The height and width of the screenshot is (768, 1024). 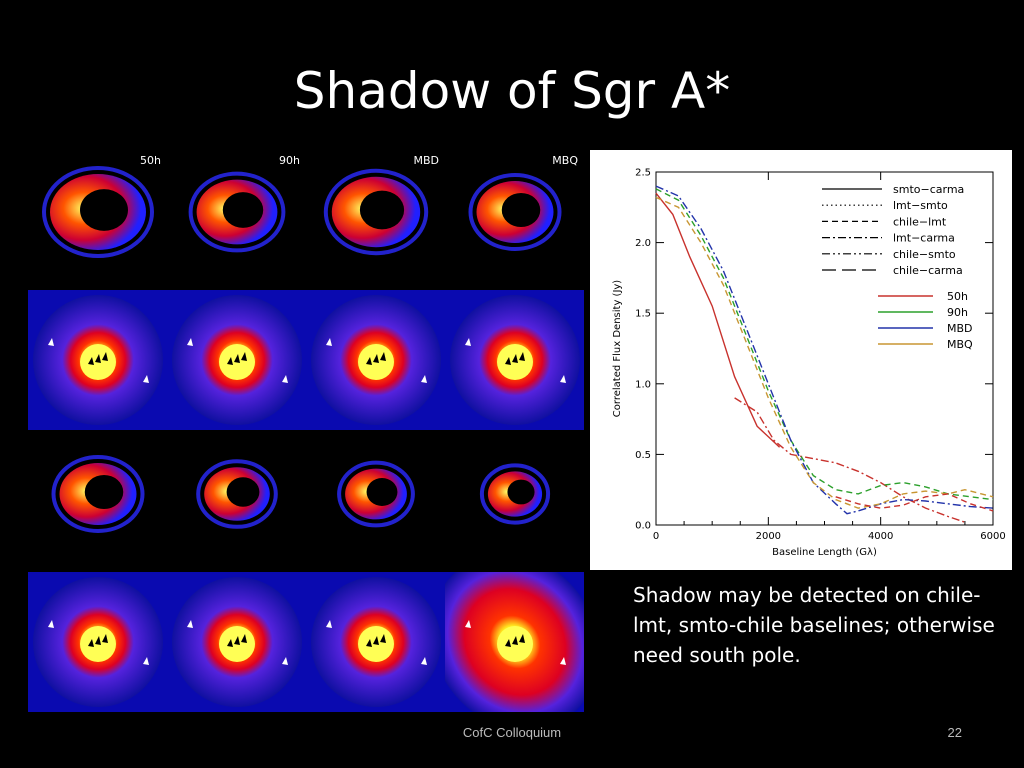 I want to click on x-tick-label: 6000, so click(x=992, y=536).